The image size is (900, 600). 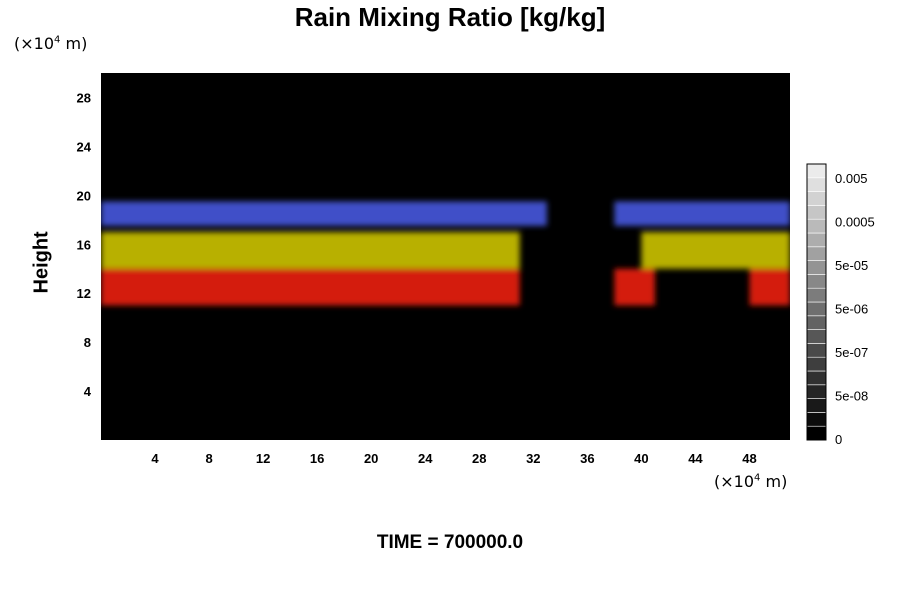 What do you see at coordinates (84, 244) in the screenshot?
I see `y-tick-label: 16` at bounding box center [84, 244].